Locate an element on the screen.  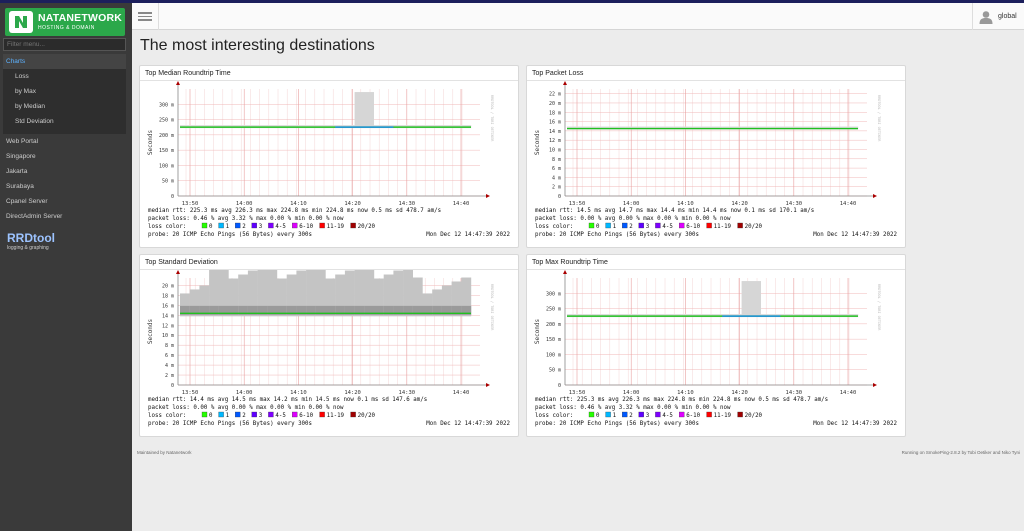
y-tick-label: 6 m is located at coordinates (556, 169).